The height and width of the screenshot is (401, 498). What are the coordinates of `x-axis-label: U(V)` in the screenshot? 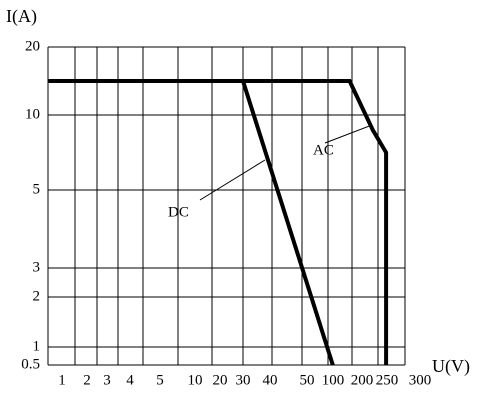 It's located at (451, 366).